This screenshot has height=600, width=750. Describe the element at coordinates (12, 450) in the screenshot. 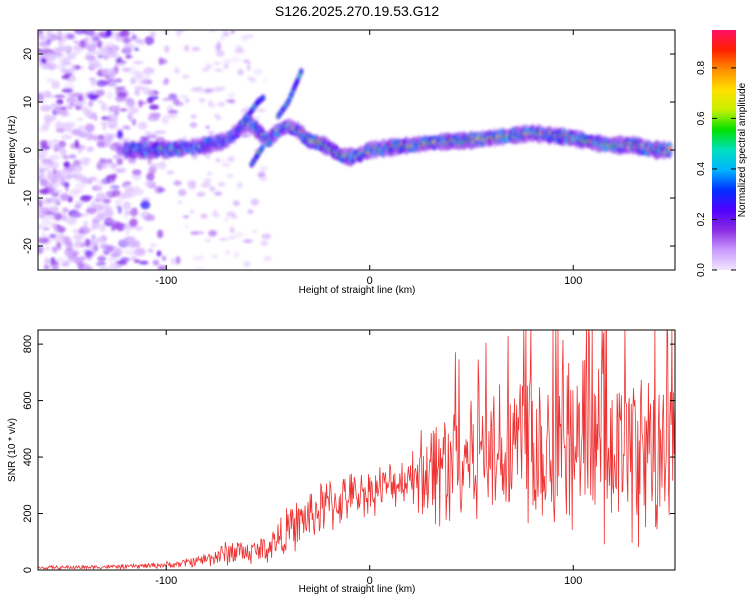

I see `snr-y-label: SNR (10 * v/v)` at that location.